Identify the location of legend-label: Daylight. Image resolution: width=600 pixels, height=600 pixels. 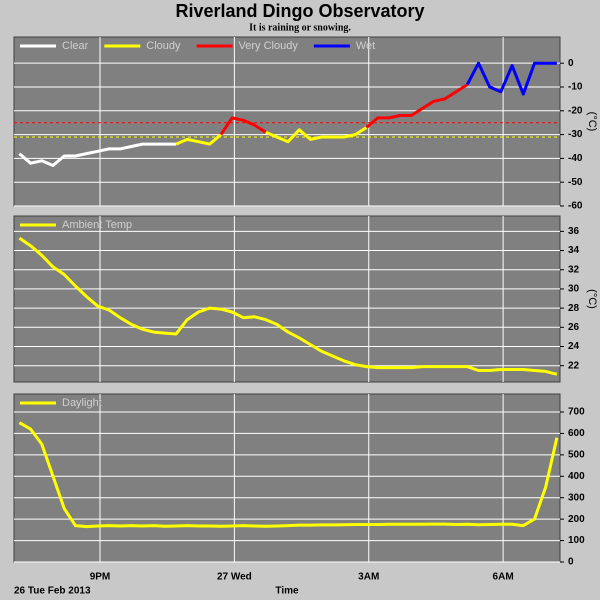
(82, 403).